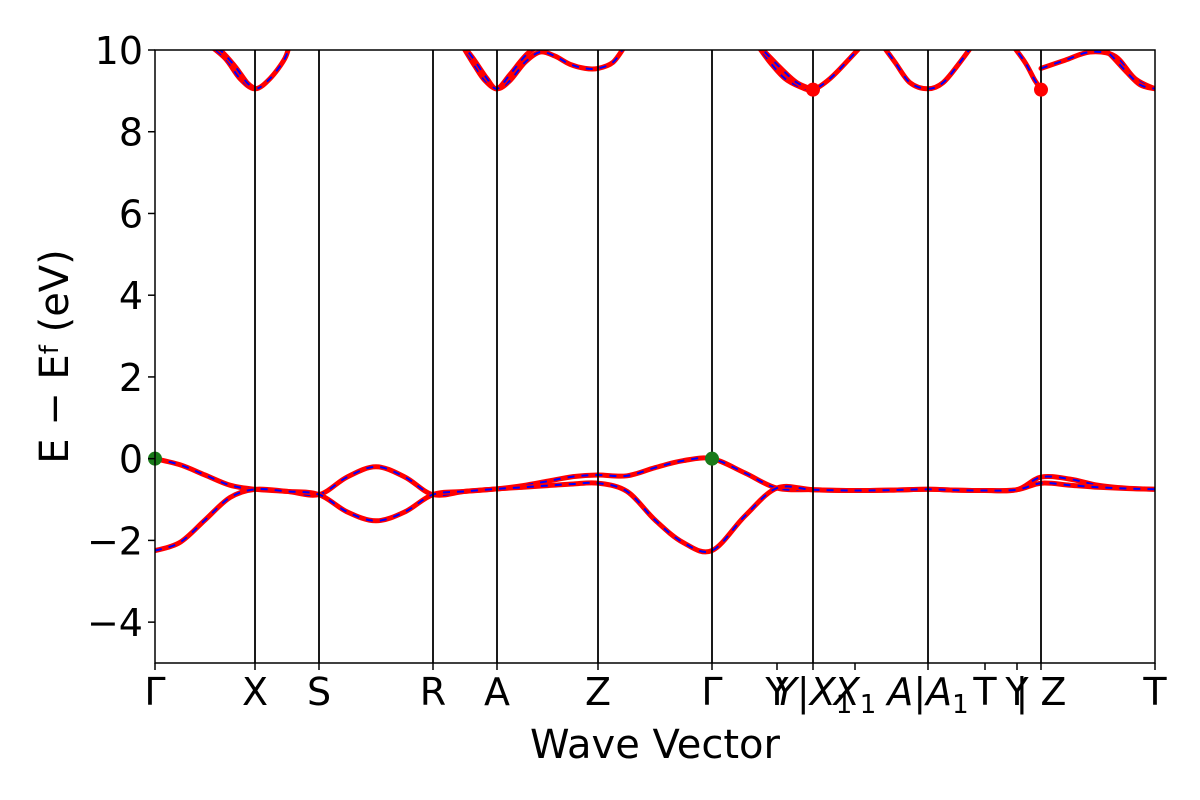  What do you see at coordinates (433, 692) in the screenshot?
I see `x-tick-label-3: R` at bounding box center [433, 692].